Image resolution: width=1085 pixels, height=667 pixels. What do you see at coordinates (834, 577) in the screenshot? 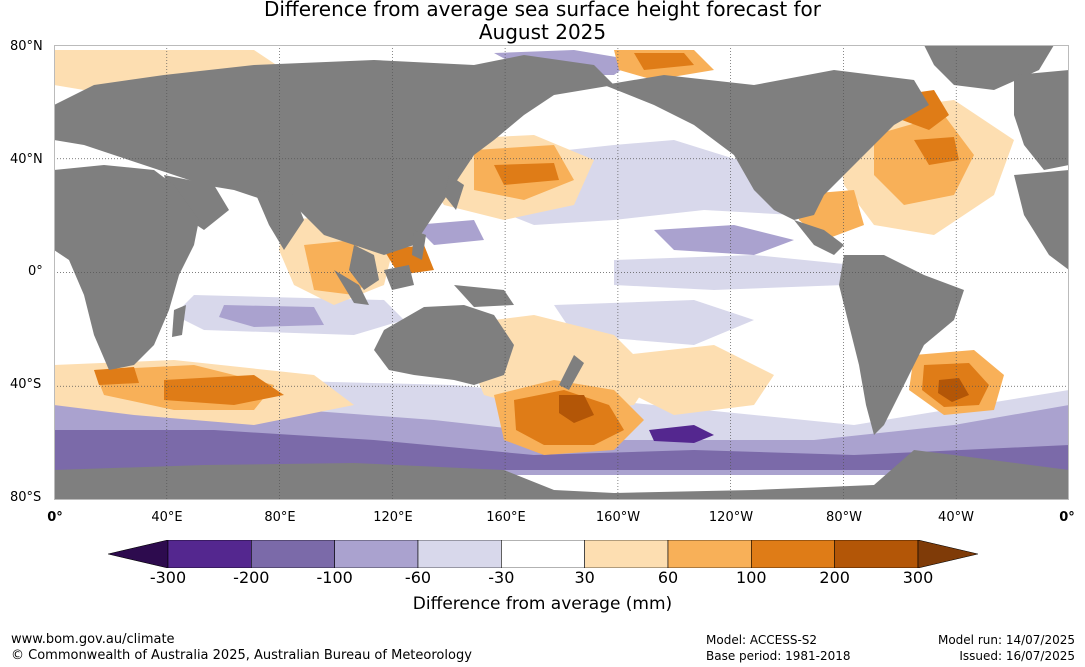
I see `colorbar-tick-label: 200` at bounding box center [834, 577].